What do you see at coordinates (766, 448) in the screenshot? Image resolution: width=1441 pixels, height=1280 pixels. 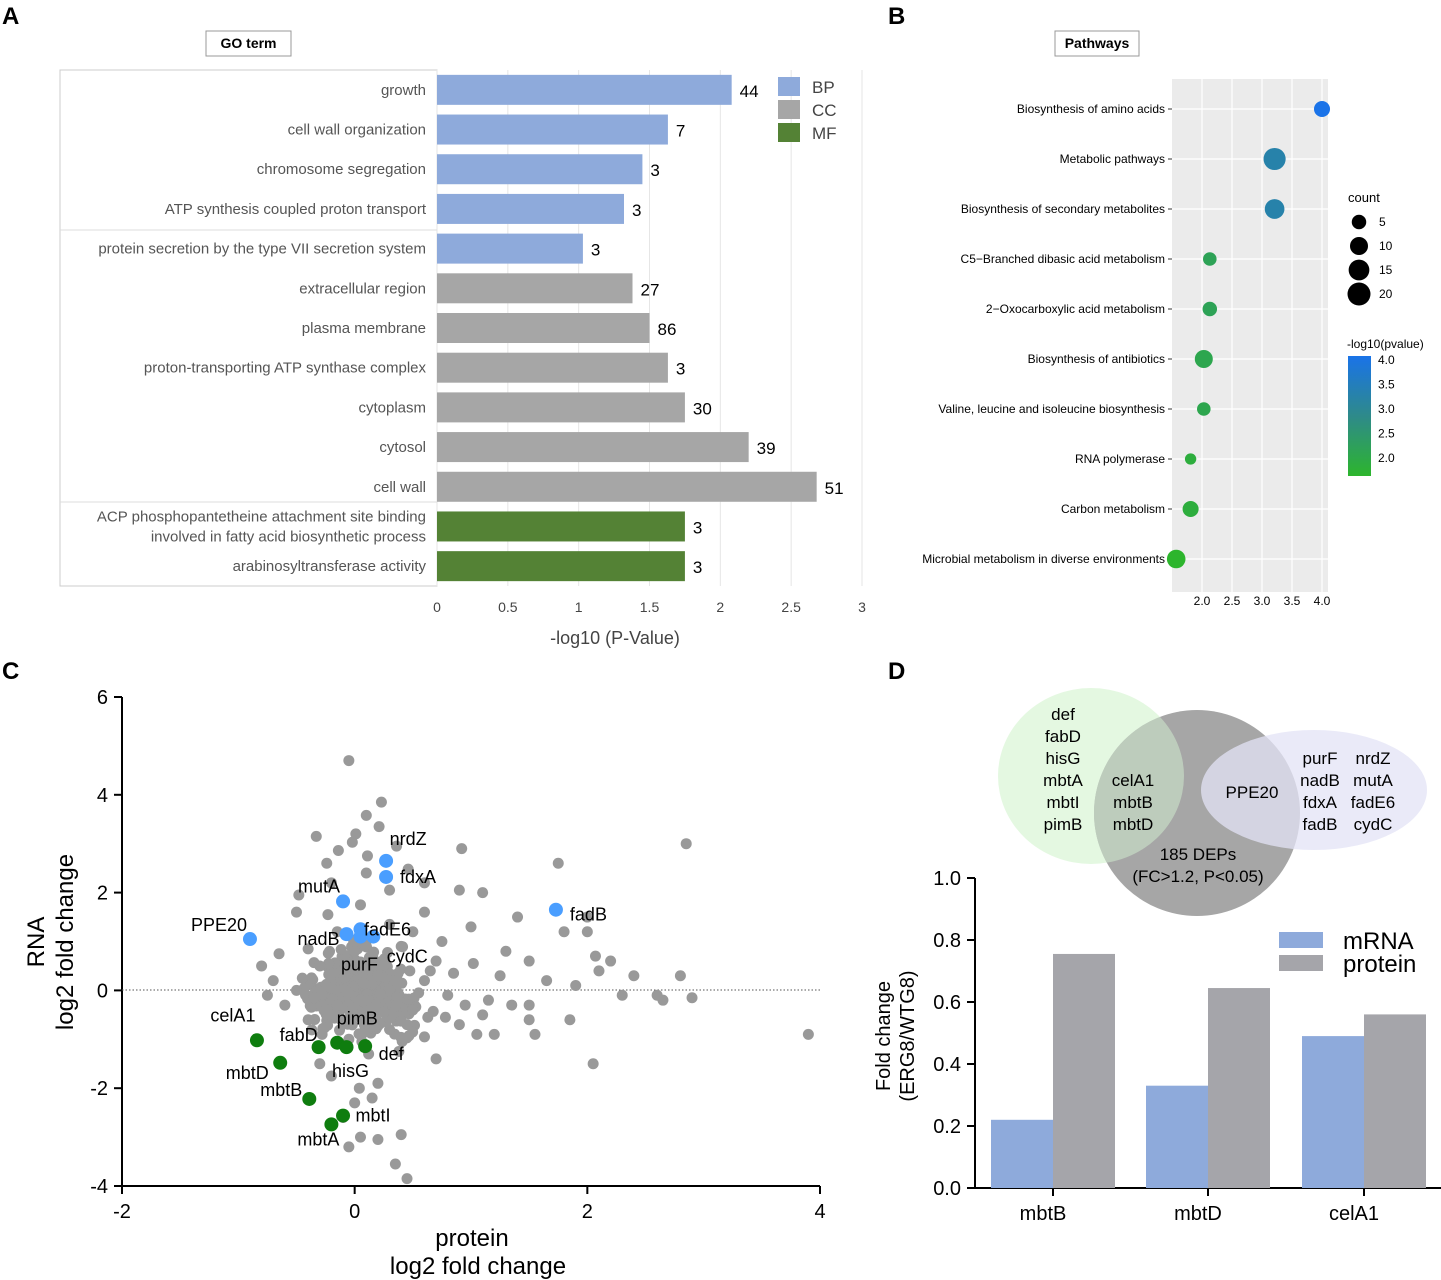 I see `go-bar-count: 39` at bounding box center [766, 448].